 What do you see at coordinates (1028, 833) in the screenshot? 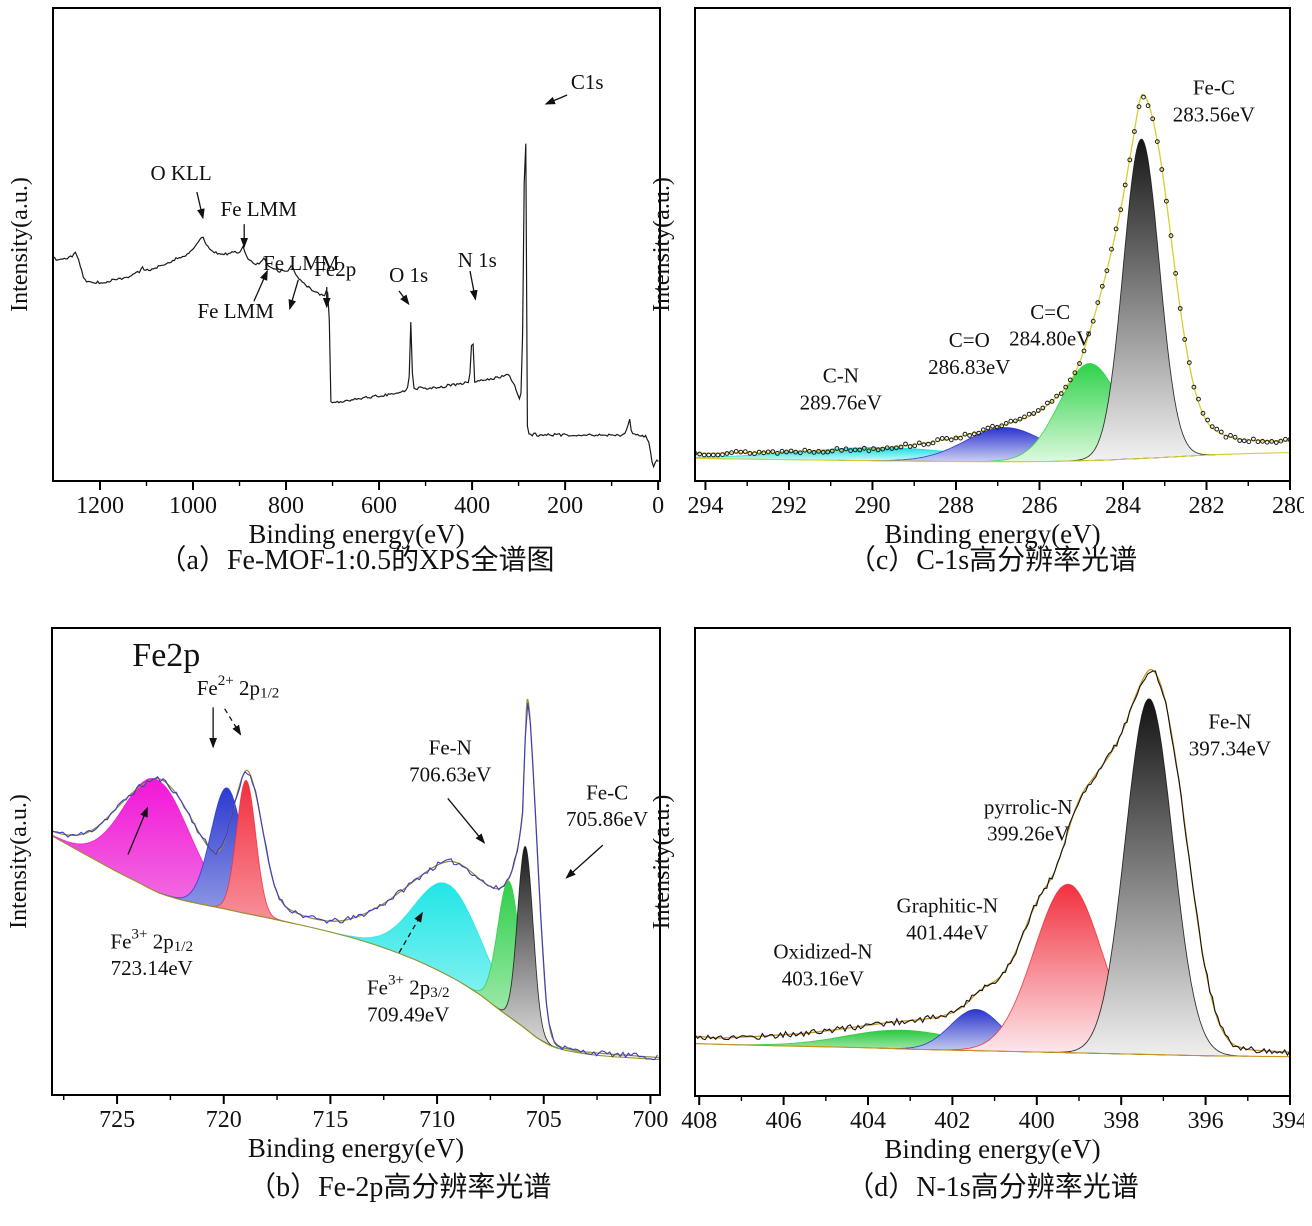
I see `annotation-label: 399.26eV` at bounding box center [1028, 833].